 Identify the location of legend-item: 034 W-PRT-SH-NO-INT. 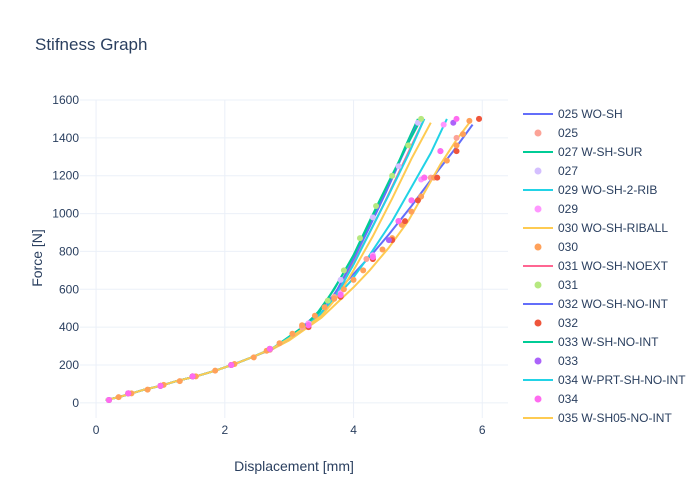
(604, 380).